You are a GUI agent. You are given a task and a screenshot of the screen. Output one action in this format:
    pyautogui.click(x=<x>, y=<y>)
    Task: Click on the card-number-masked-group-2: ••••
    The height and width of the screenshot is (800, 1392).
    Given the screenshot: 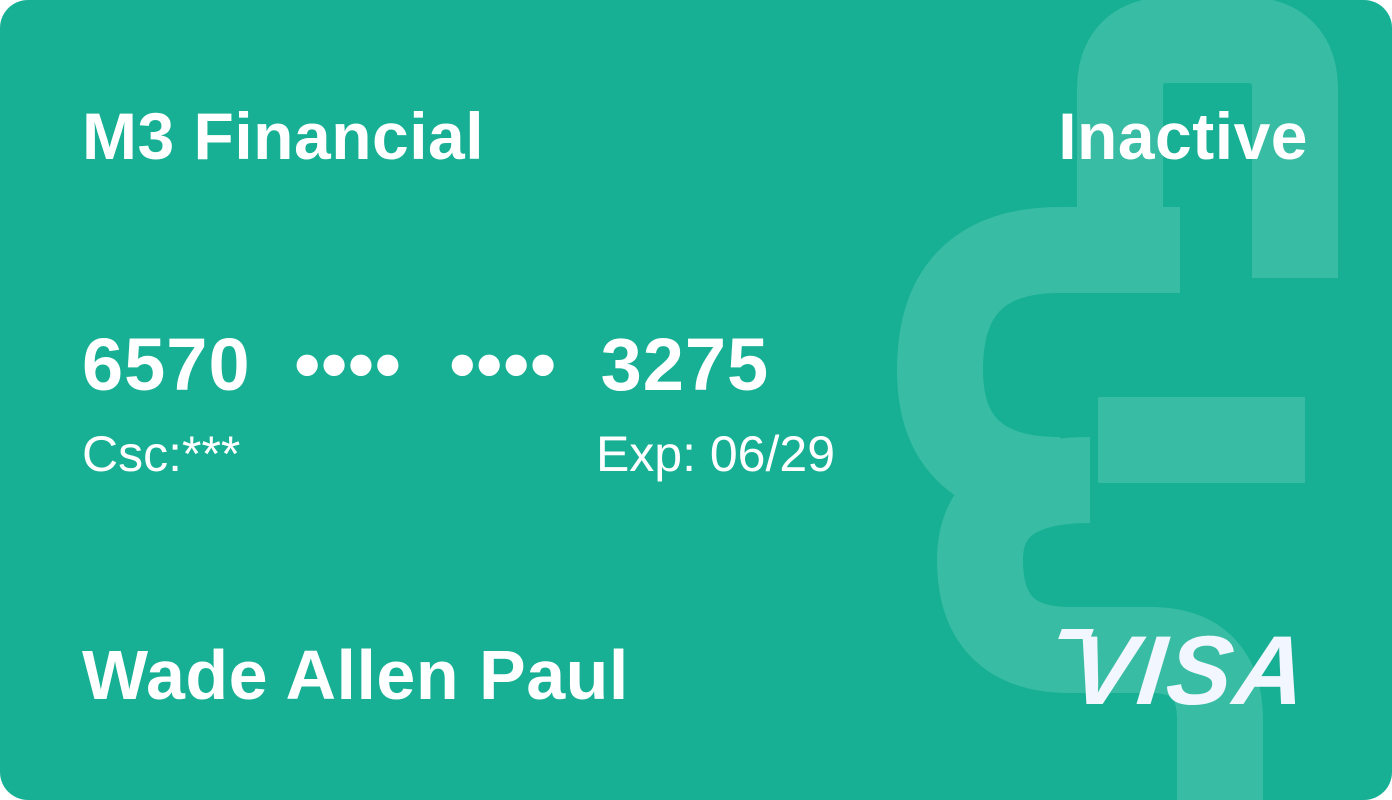 What is the action you would take?
    pyautogui.click(x=503, y=364)
    